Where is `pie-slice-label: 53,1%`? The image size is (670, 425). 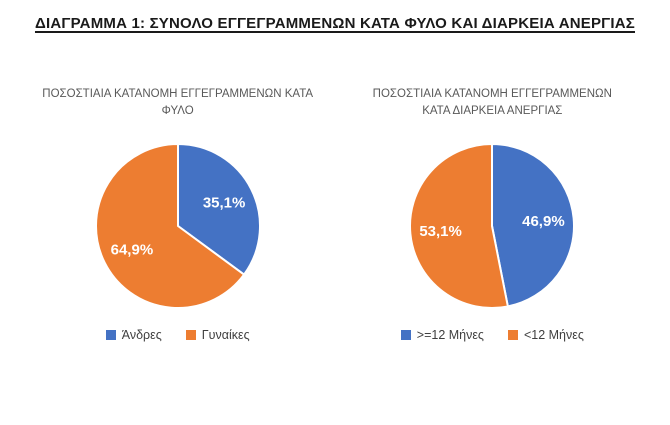 pie-slice-label: 53,1% is located at coordinates (441, 231).